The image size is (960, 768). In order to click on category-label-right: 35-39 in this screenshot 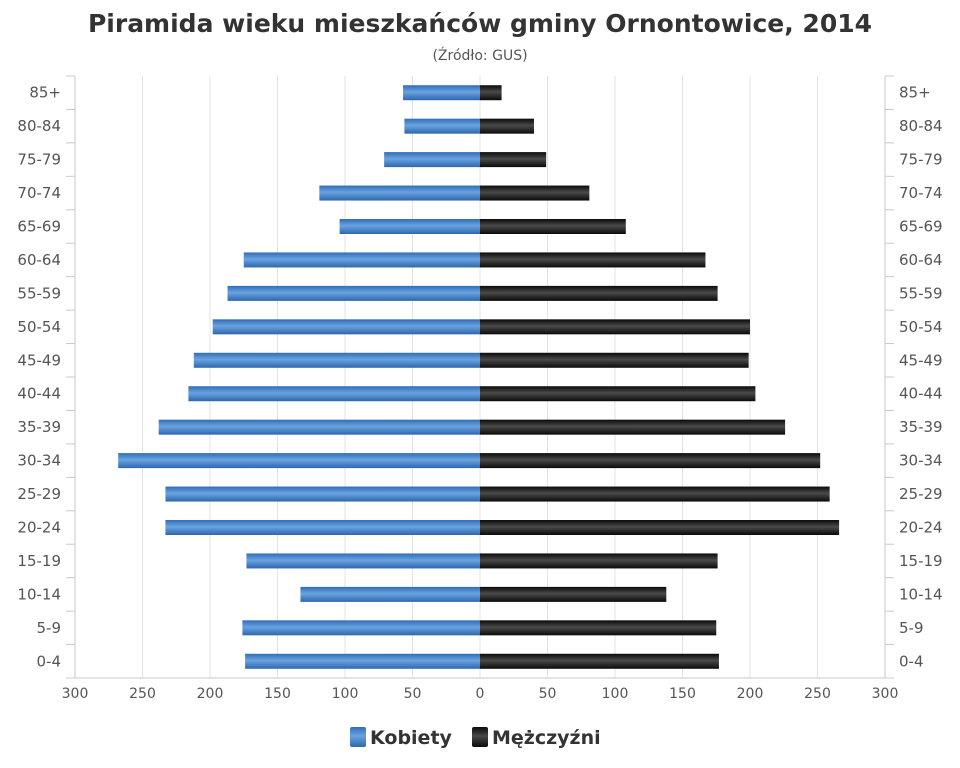, I will do `click(921, 427)`.